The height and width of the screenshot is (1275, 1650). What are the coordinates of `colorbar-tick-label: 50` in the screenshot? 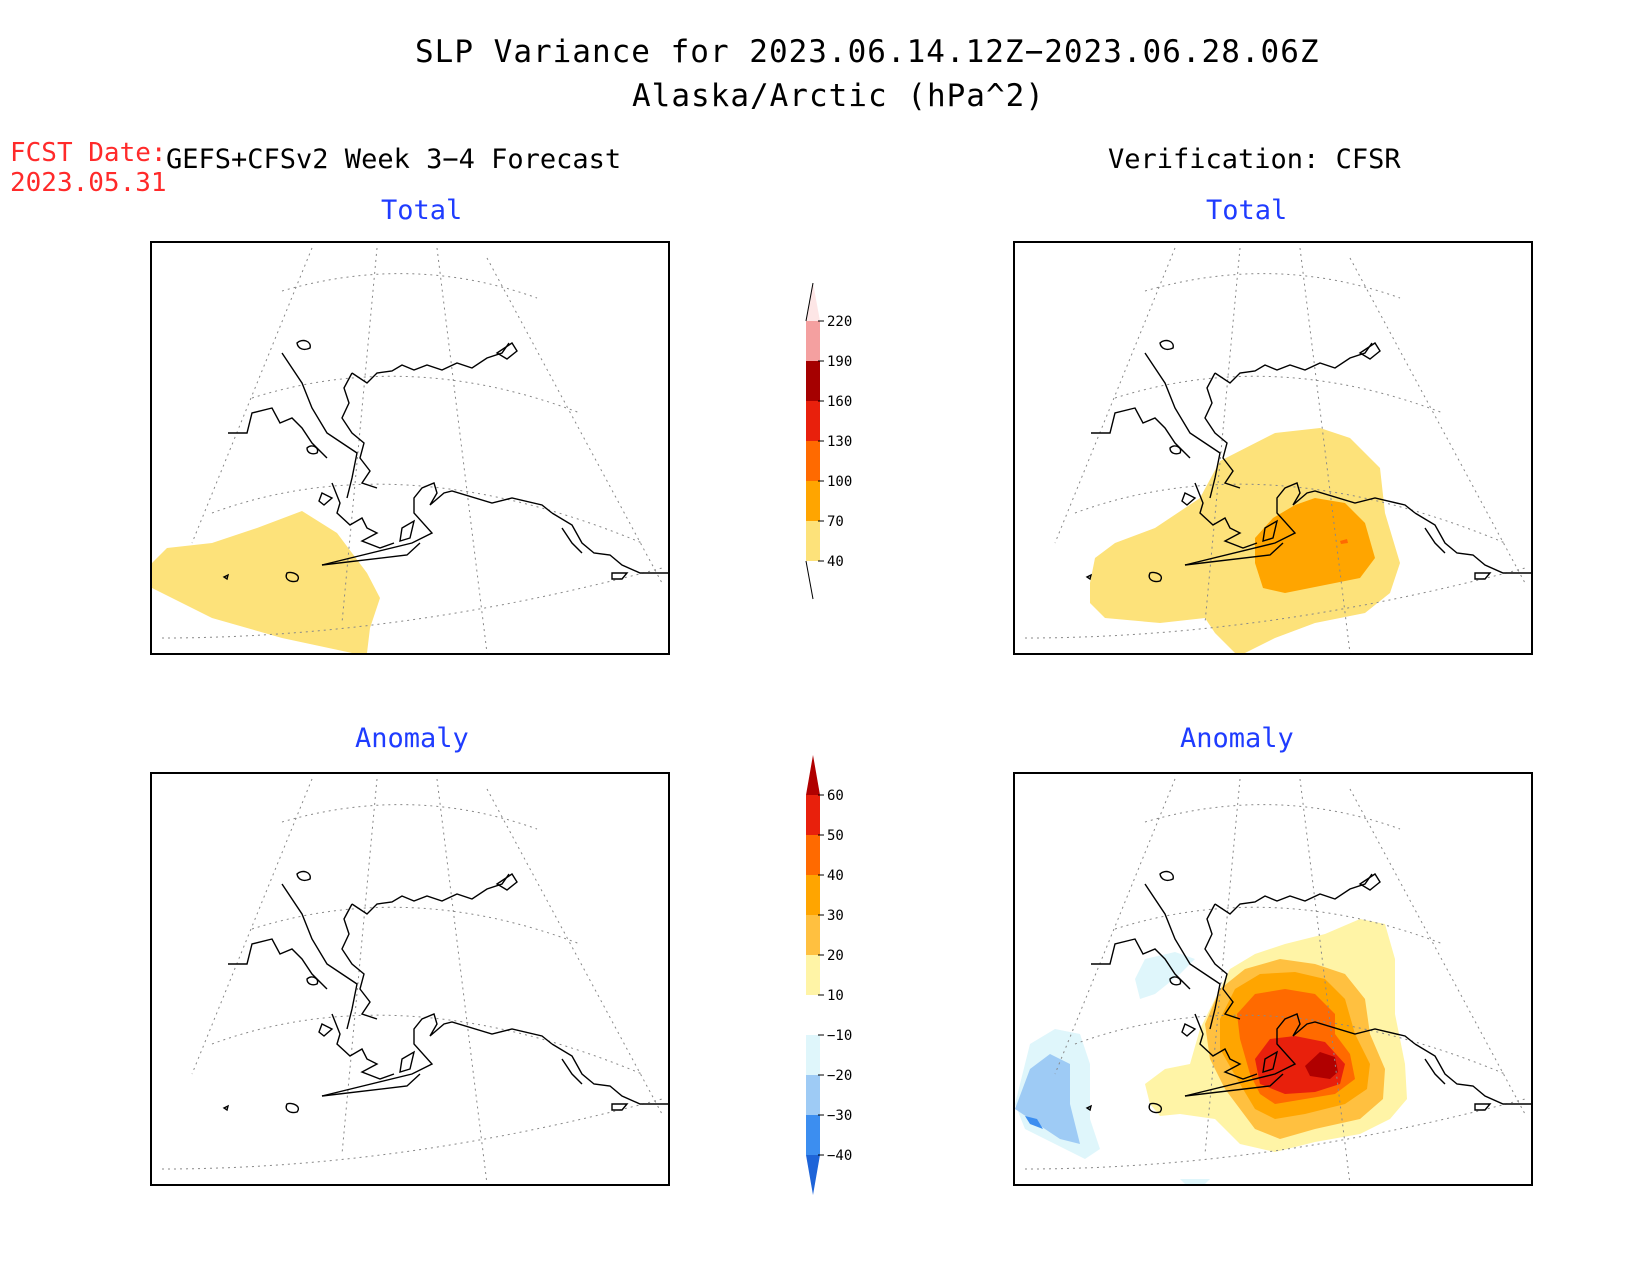 It's located at (835, 836).